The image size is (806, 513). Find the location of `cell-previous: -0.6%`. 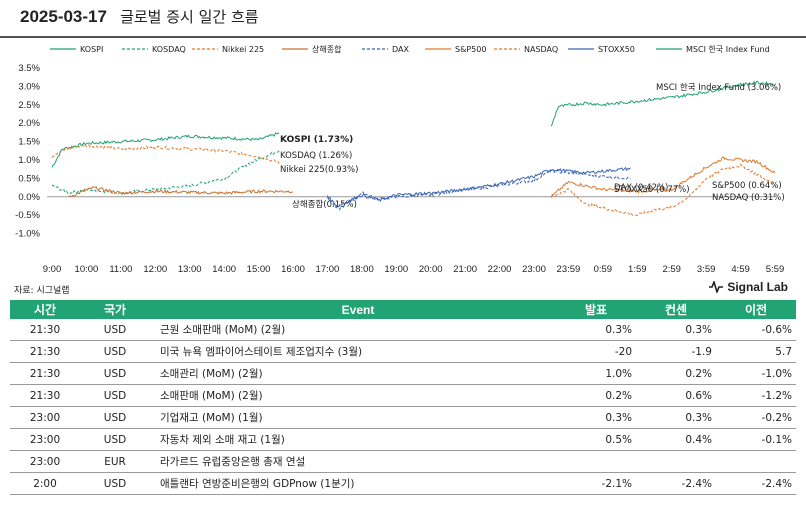

cell-previous: -0.6% is located at coordinates (756, 330).